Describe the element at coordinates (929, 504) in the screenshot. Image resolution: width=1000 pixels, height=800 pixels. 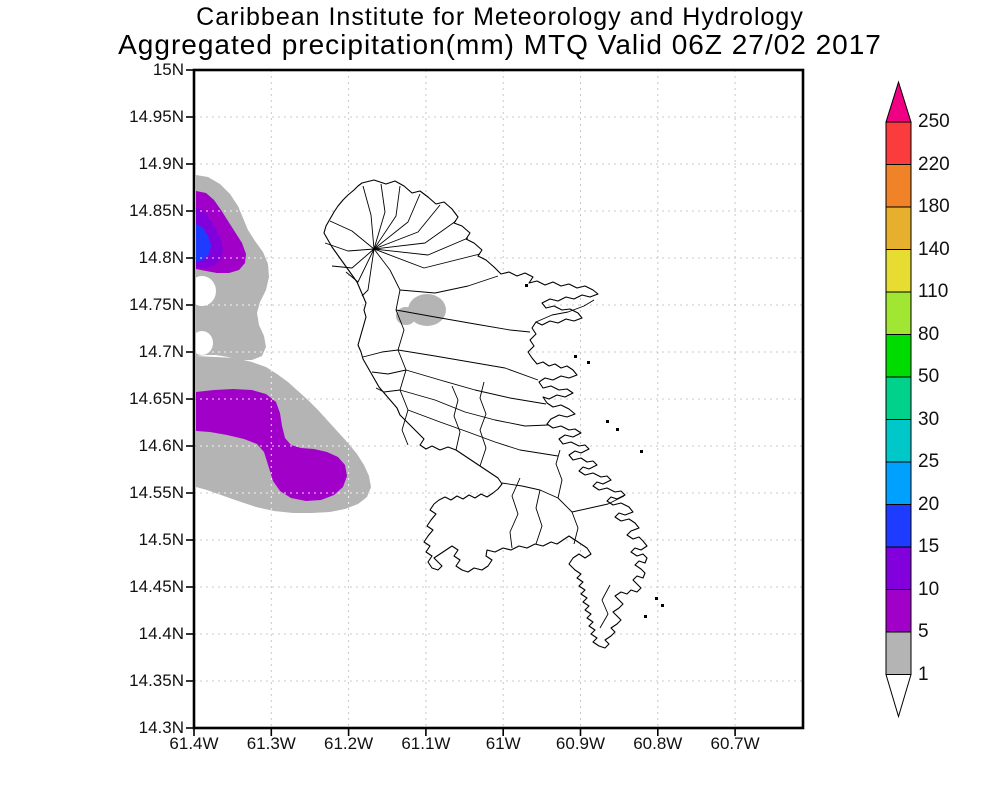
I see `colorbar-tick-label: 20` at that location.